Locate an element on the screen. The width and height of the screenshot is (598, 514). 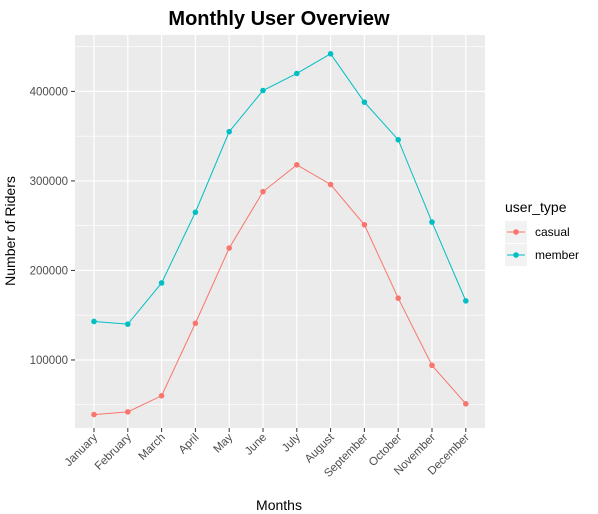
legend-item-member: member is located at coordinates (542, 255).